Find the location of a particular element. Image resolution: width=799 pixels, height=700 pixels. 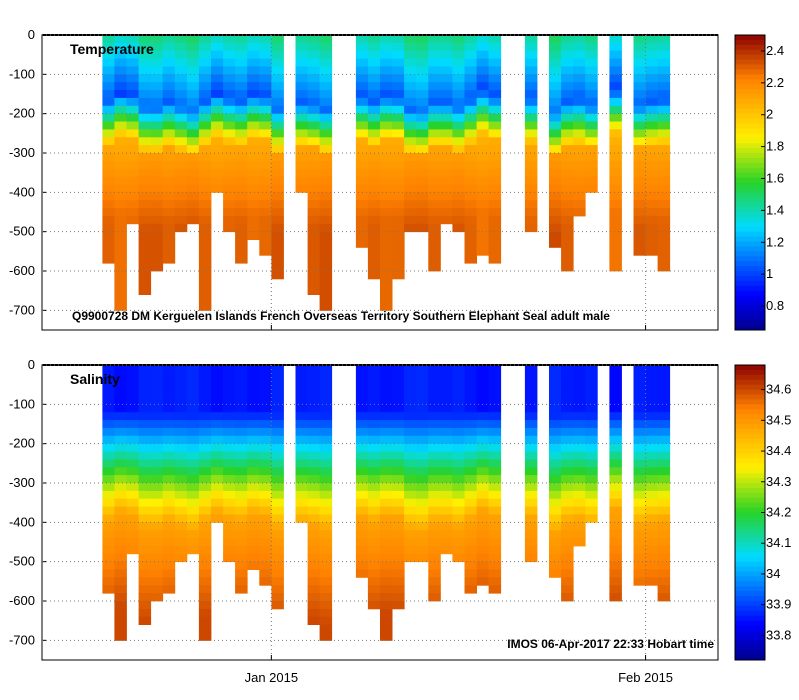

colorbar-tick-label: 33.9 is located at coordinates (778, 604).